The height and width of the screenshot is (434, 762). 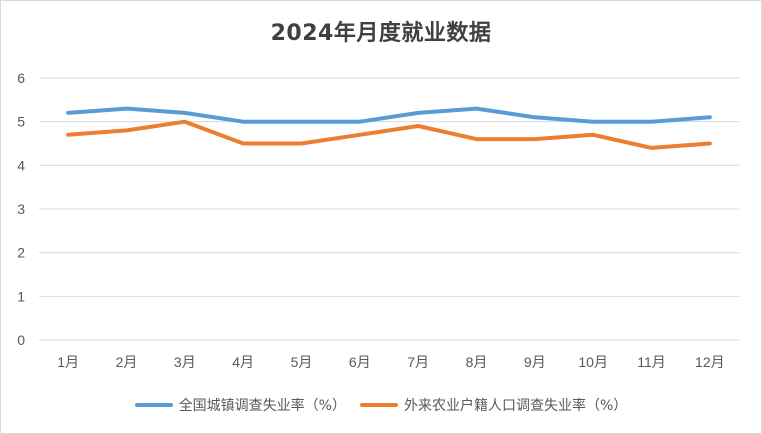 I want to click on legend-swatch-migrant, so click(x=379, y=405).